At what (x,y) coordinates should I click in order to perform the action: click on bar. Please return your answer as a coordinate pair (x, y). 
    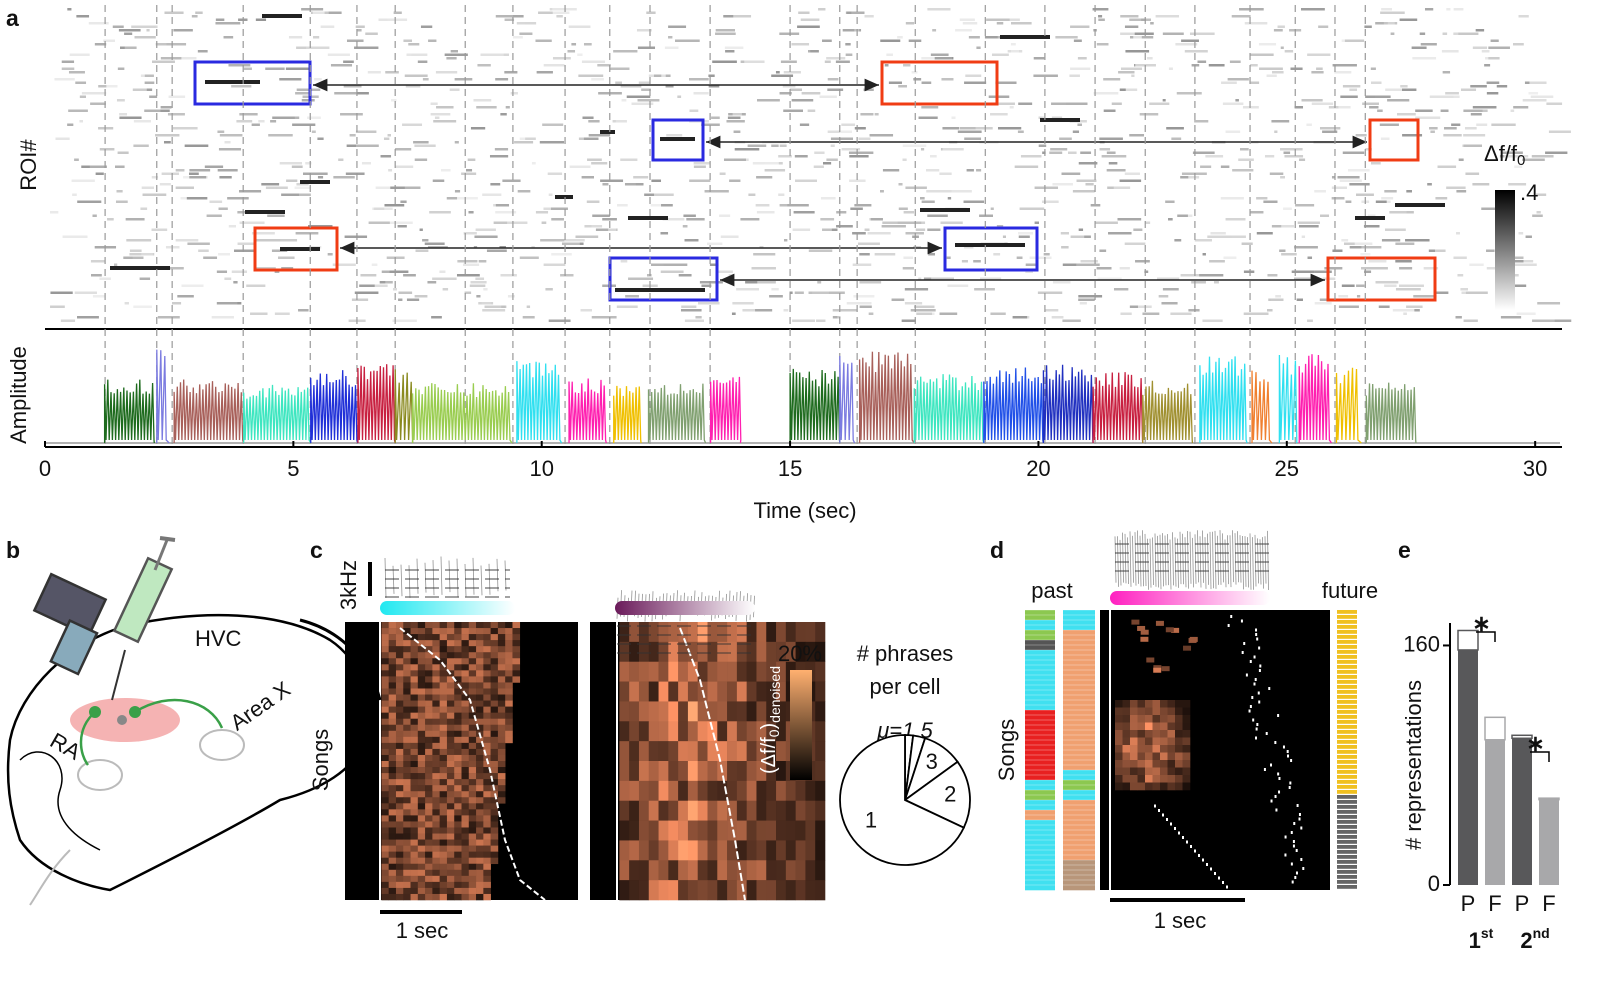
    Looking at the image, I should click on (1549, 842).